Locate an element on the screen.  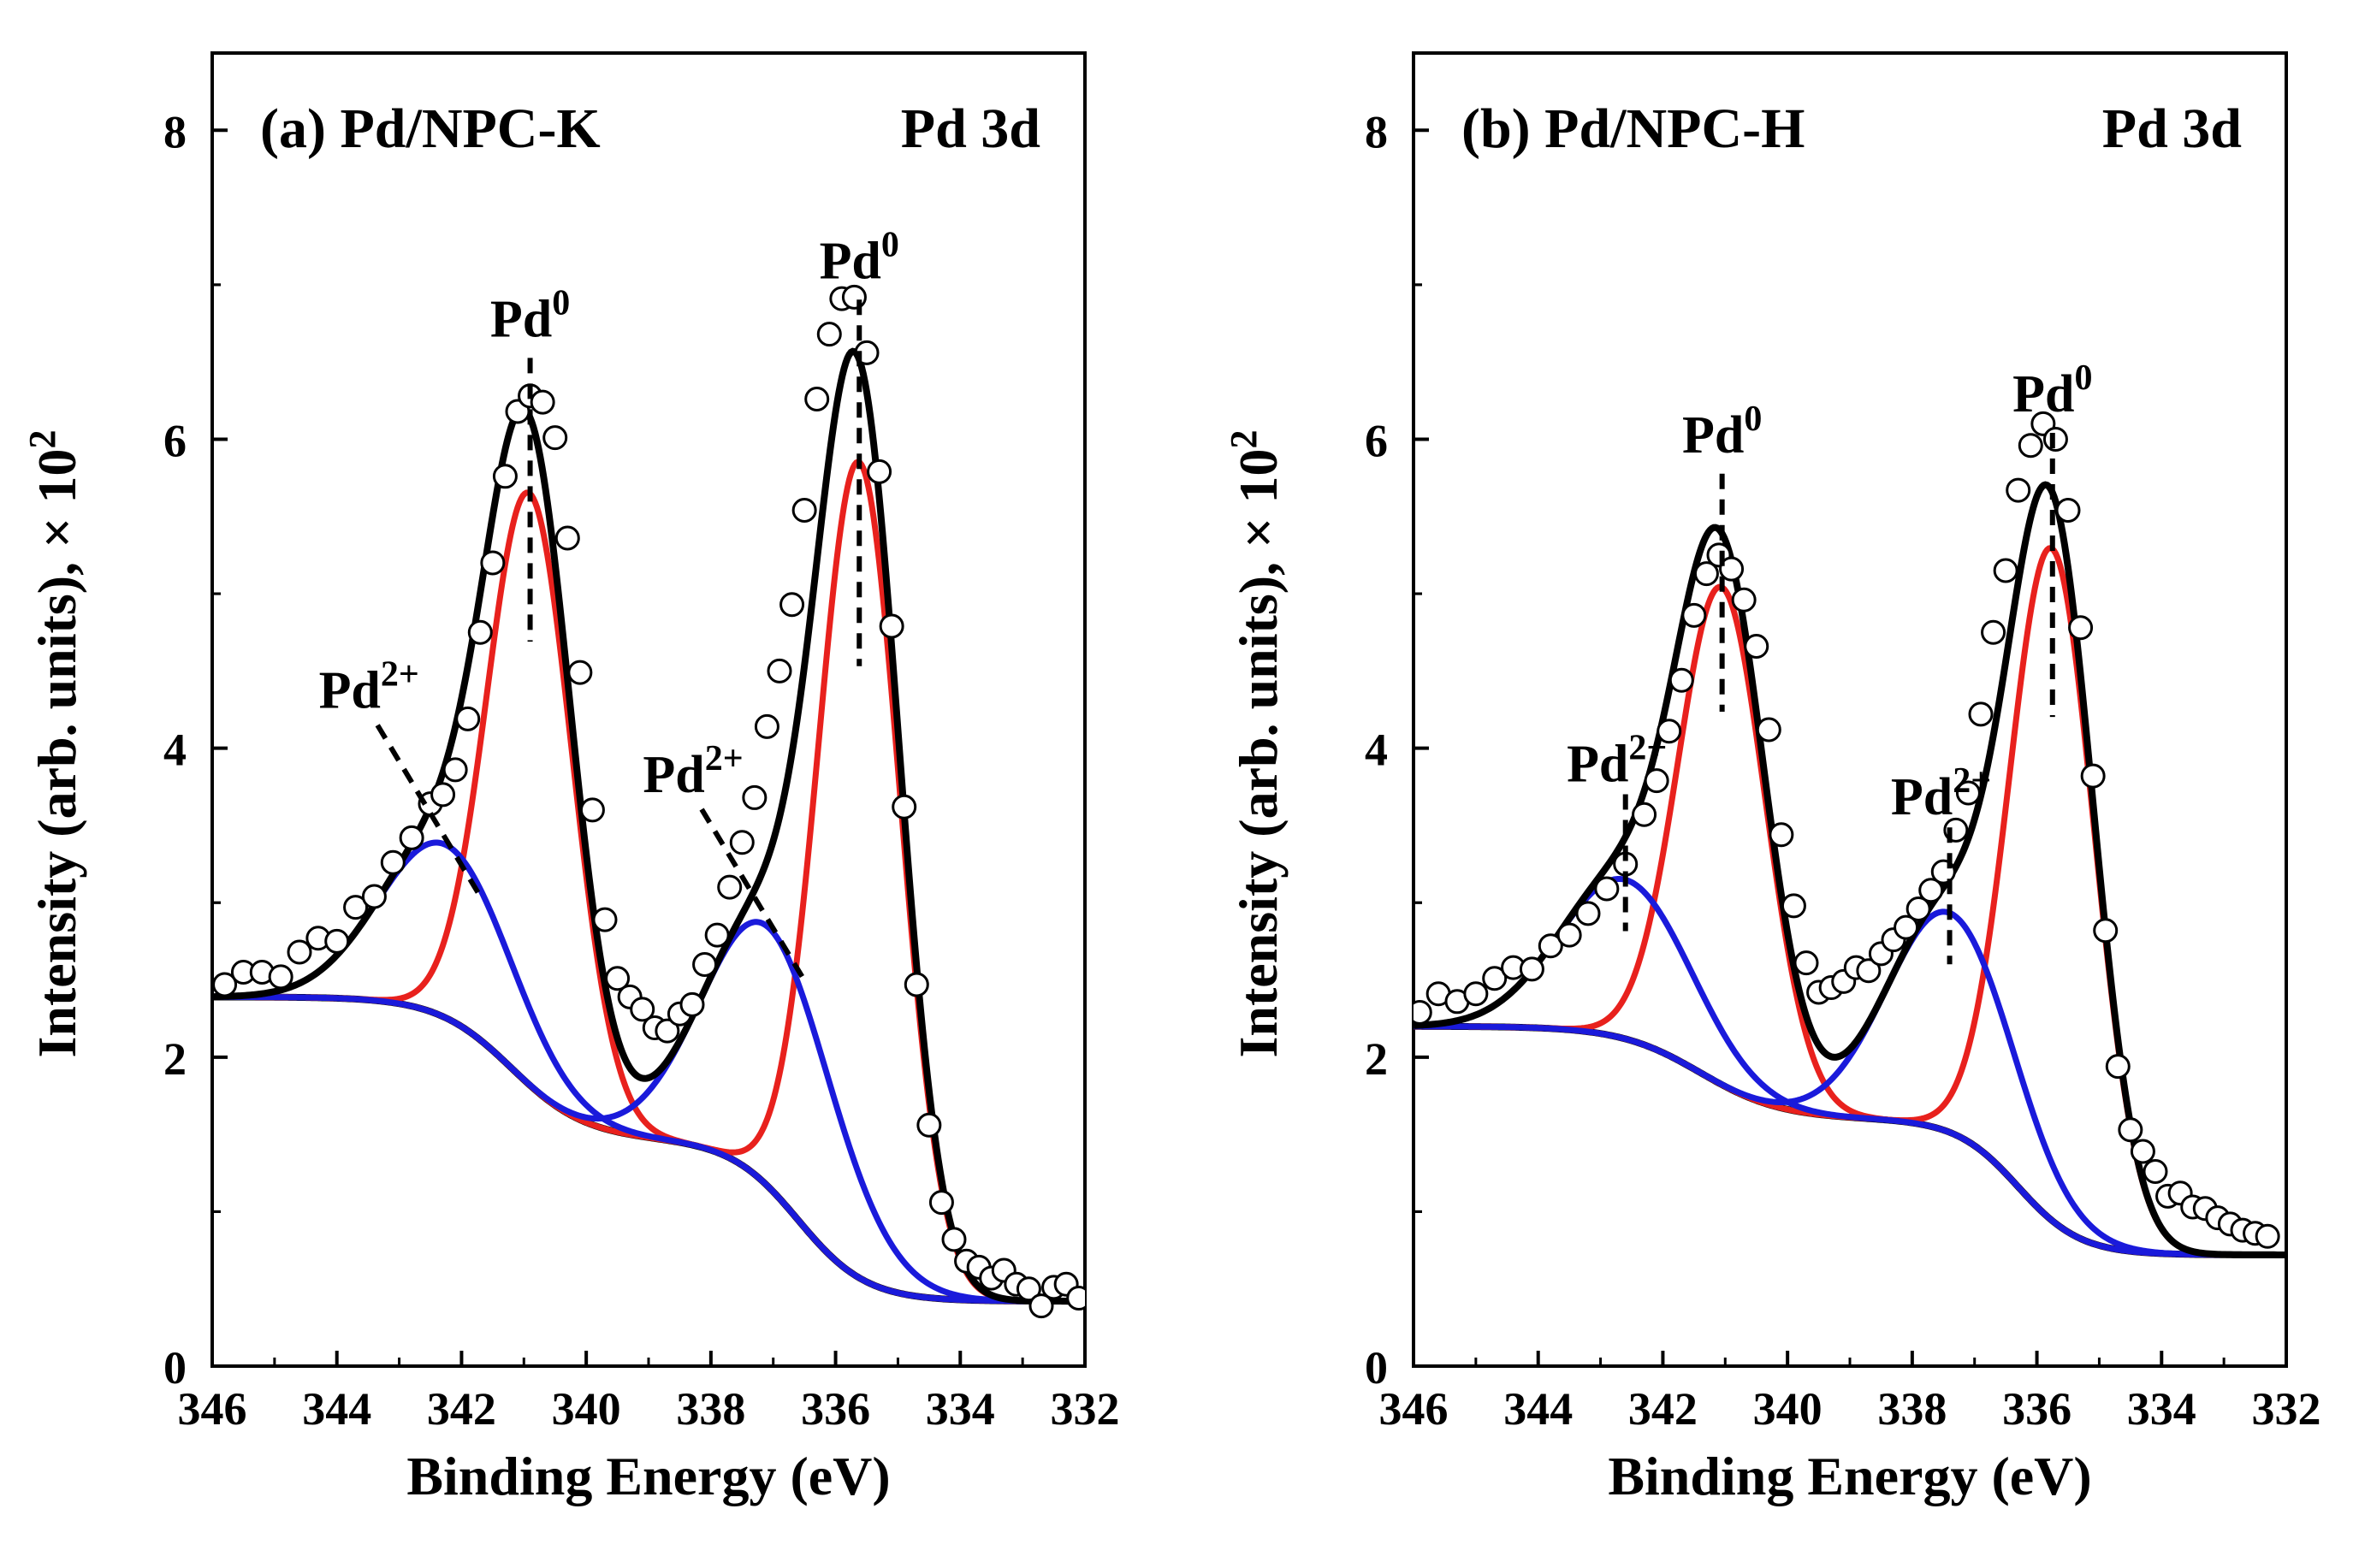
x-tick-label: 346 is located at coordinates (1414, 1409).